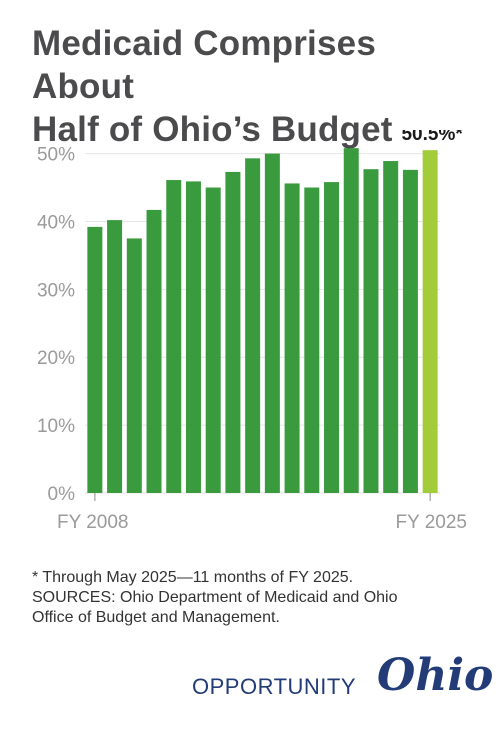  Describe the element at coordinates (193, 577) in the screenshot. I see `footnote-line-1: * Through May 2025—11 months of FY 2025.` at that location.